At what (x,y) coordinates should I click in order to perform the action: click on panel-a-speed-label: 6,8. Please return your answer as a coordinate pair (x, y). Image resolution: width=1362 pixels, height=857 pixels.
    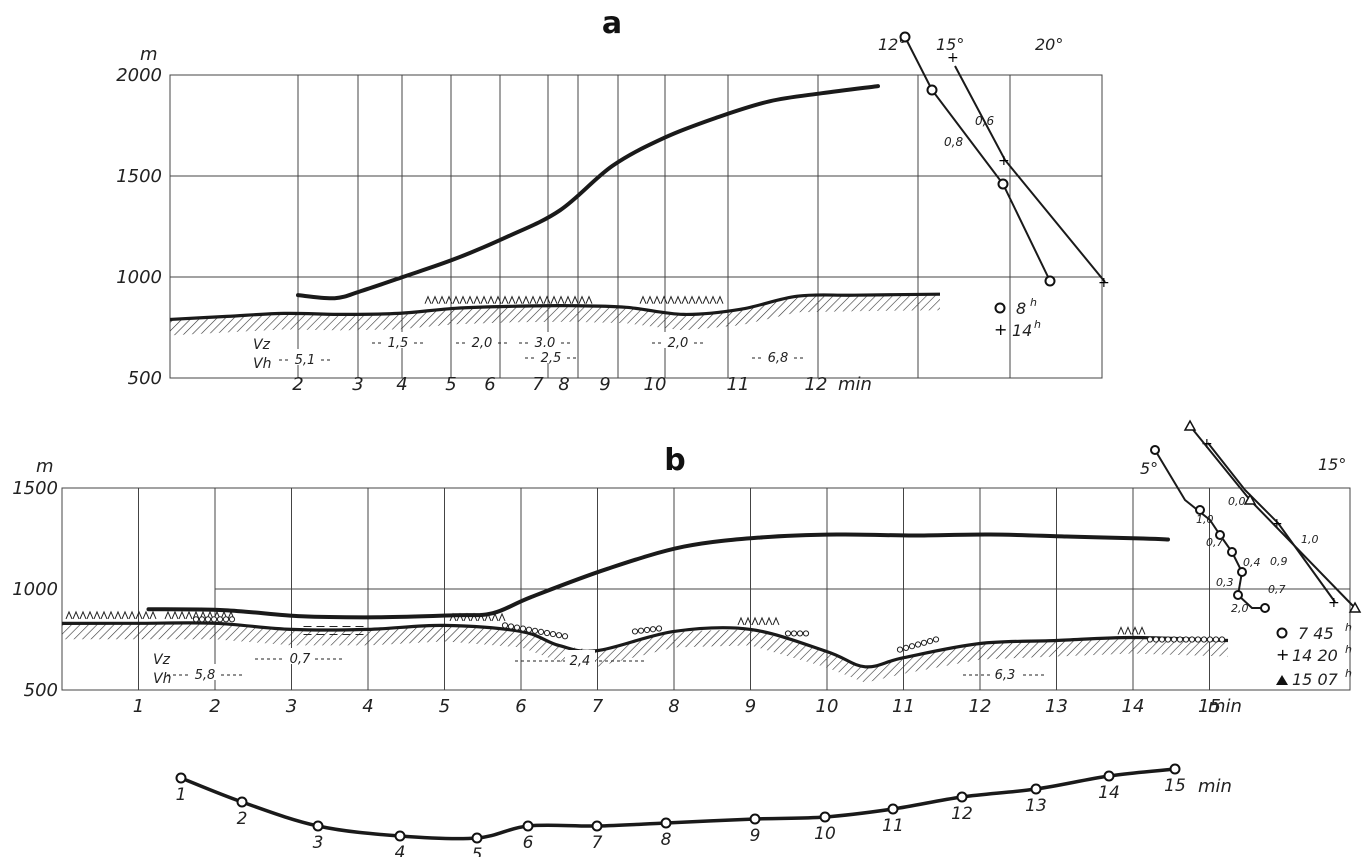
    Looking at the image, I should click on (778, 358).